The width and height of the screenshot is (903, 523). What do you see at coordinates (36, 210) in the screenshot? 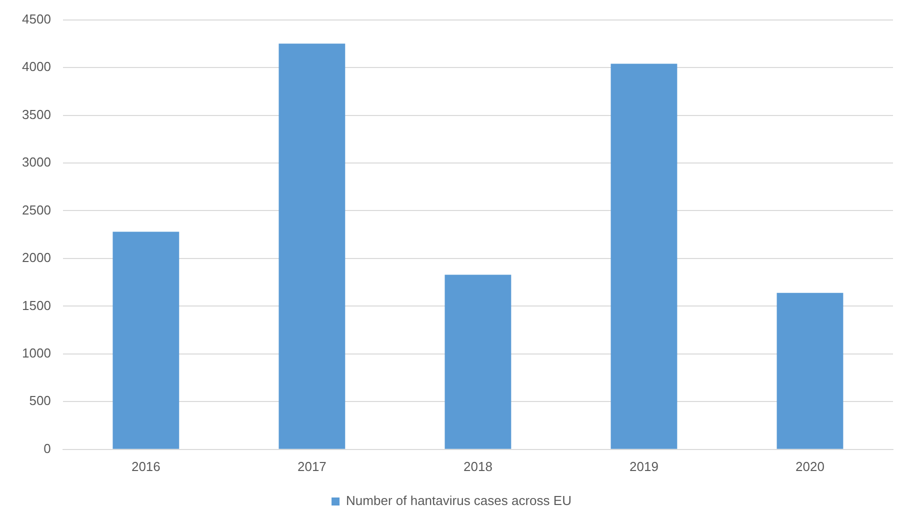
I see `y-tick-label: 2500` at bounding box center [36, 210].